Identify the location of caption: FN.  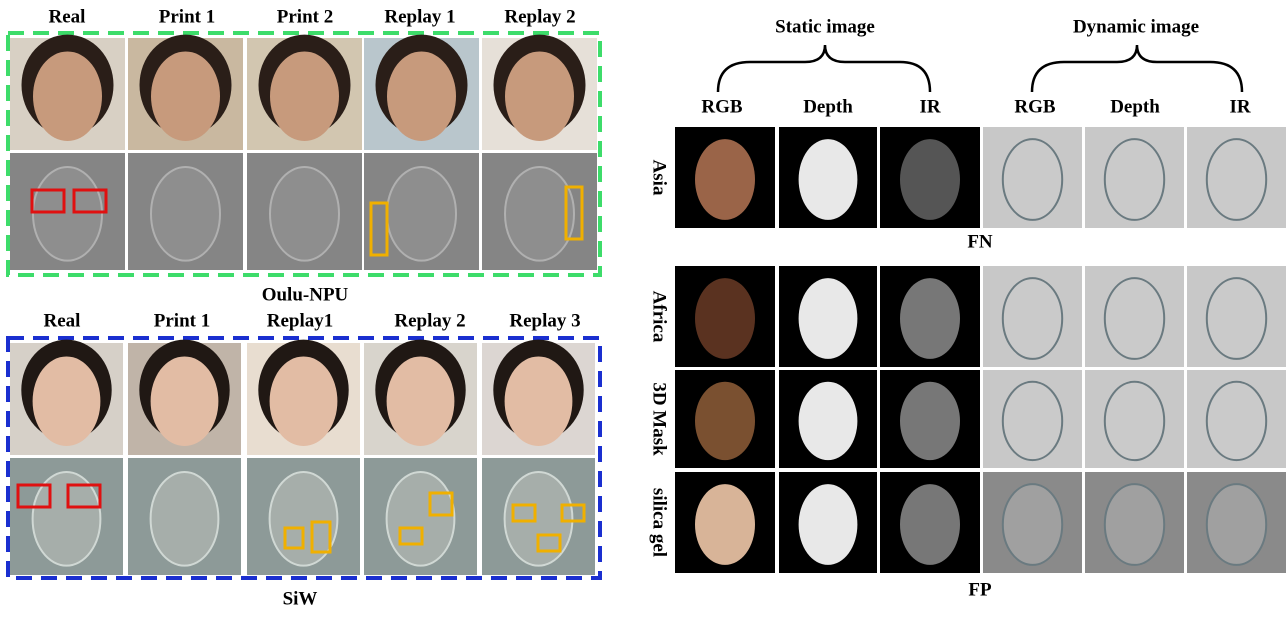
(980, 241).